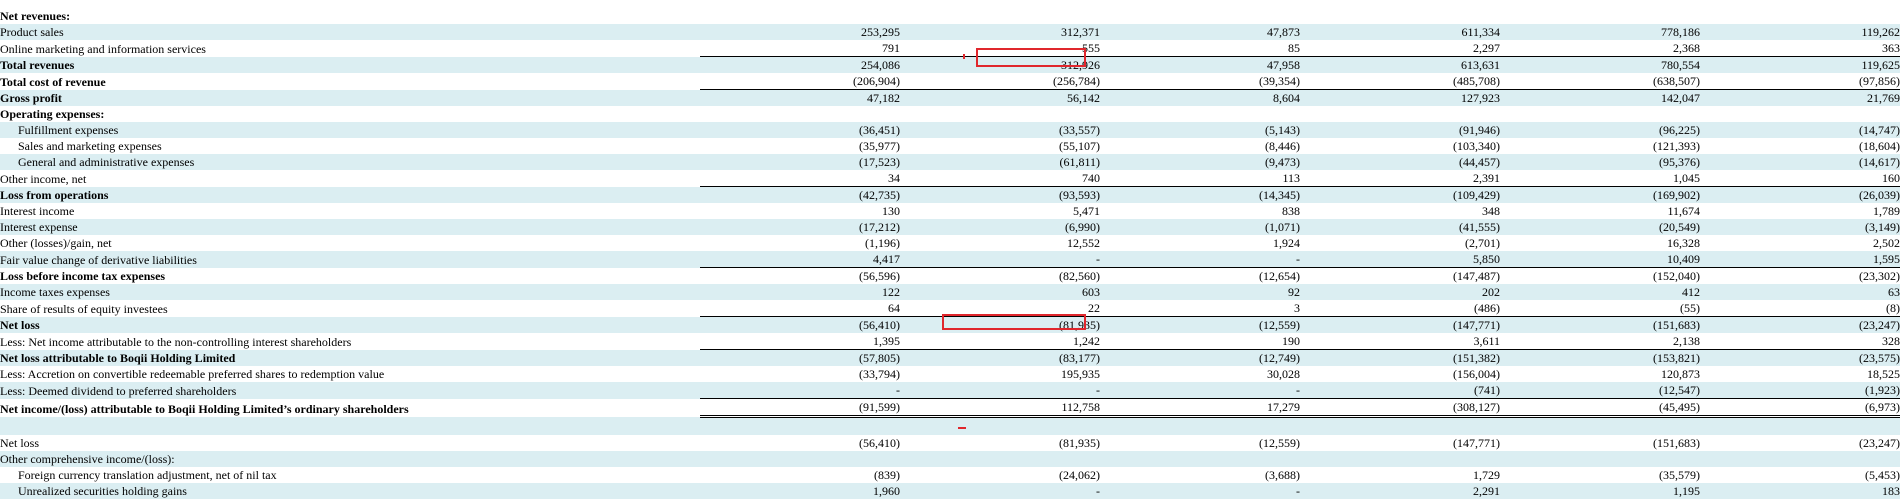 The height and width of the screenshot is (499, 1900). What do you see at coordinates (1200, 194) in the screenshot?
I see `value-cell: (14,345)` at bounding box center [1200, 194].